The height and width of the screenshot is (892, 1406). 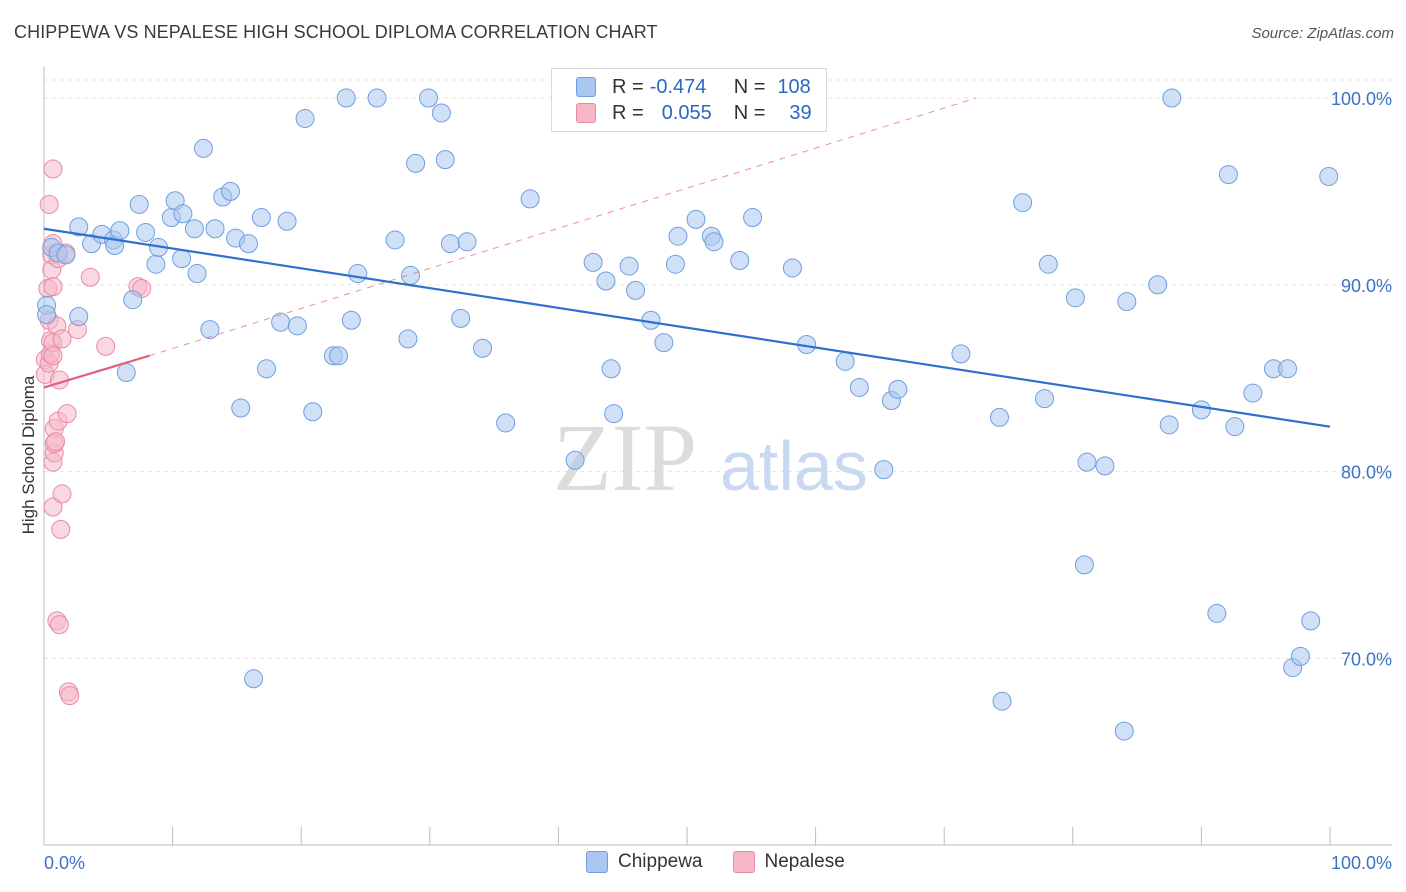 I want to click on legend-r-value: 0.055, so click(x=686, y=112).